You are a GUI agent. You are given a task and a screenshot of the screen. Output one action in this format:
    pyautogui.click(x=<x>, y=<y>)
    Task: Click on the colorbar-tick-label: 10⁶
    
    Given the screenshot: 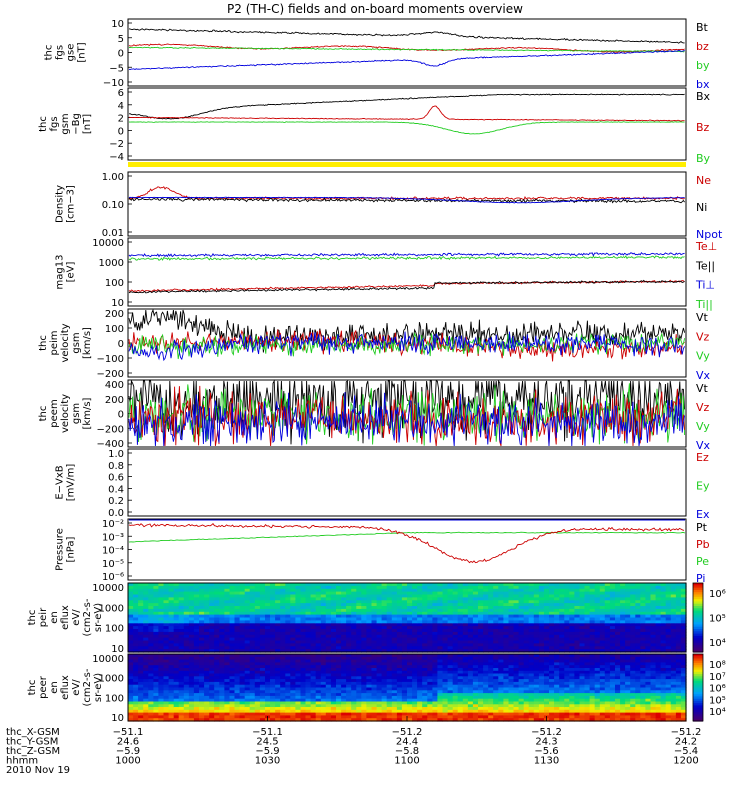 What is the action you would take?
    pyautogui.click(x=717, y=594)
    